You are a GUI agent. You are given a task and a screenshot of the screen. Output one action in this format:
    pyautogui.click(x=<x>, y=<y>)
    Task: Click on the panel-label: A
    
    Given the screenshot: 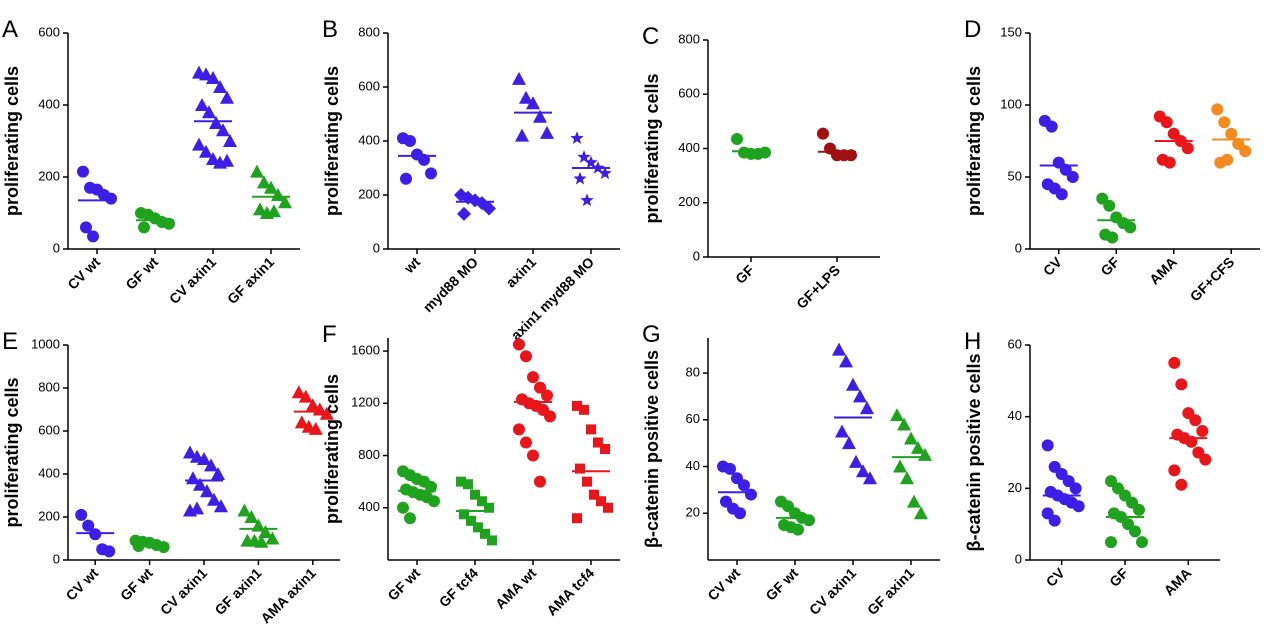 What is the action you would take?
    pyautogui.click(x=10, y=29)
    